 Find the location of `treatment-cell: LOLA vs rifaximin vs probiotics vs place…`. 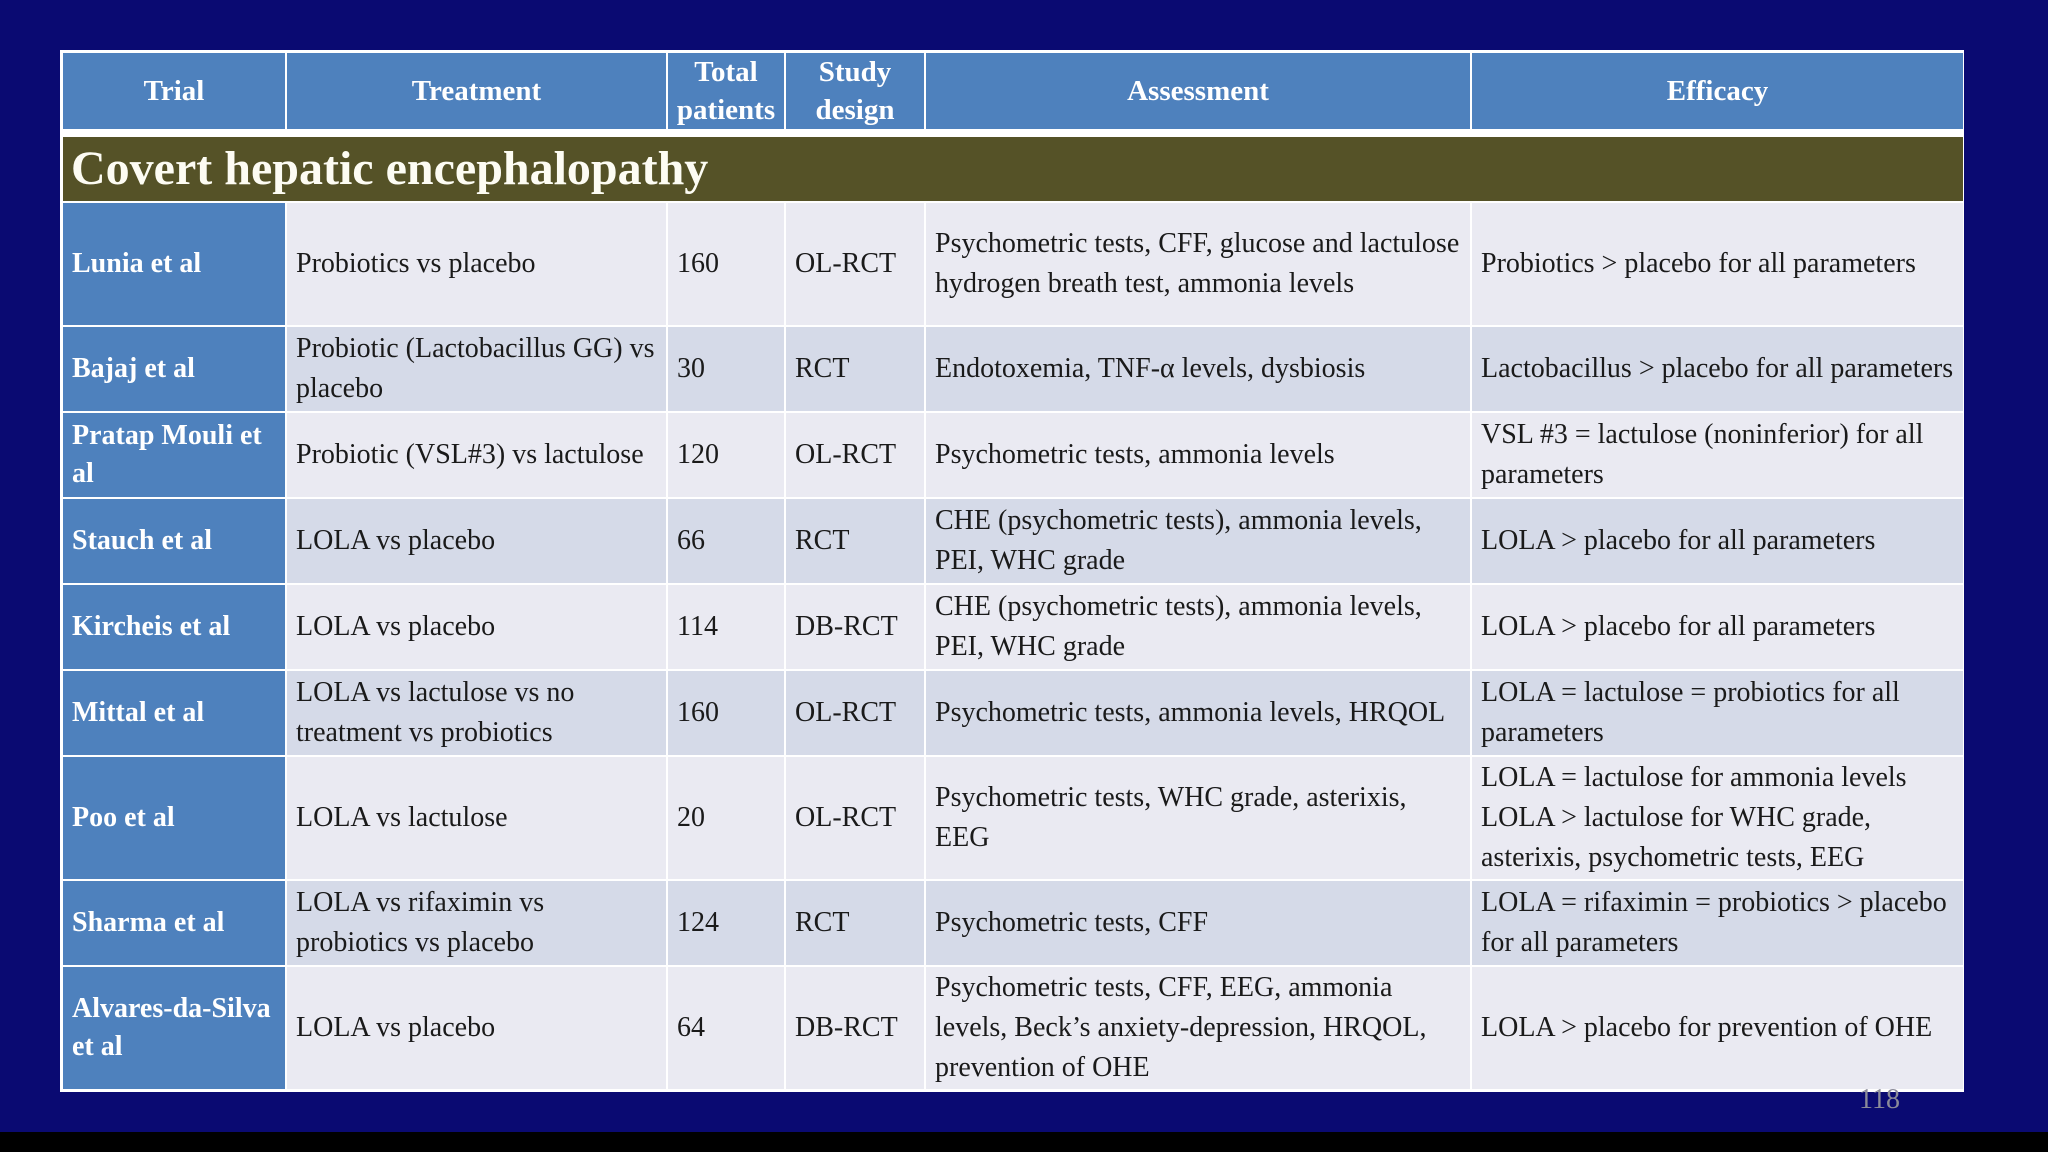

treatment-cell: LOLA vs rifaximin vs probiotics vs place… is located at coordinates (476, 923).